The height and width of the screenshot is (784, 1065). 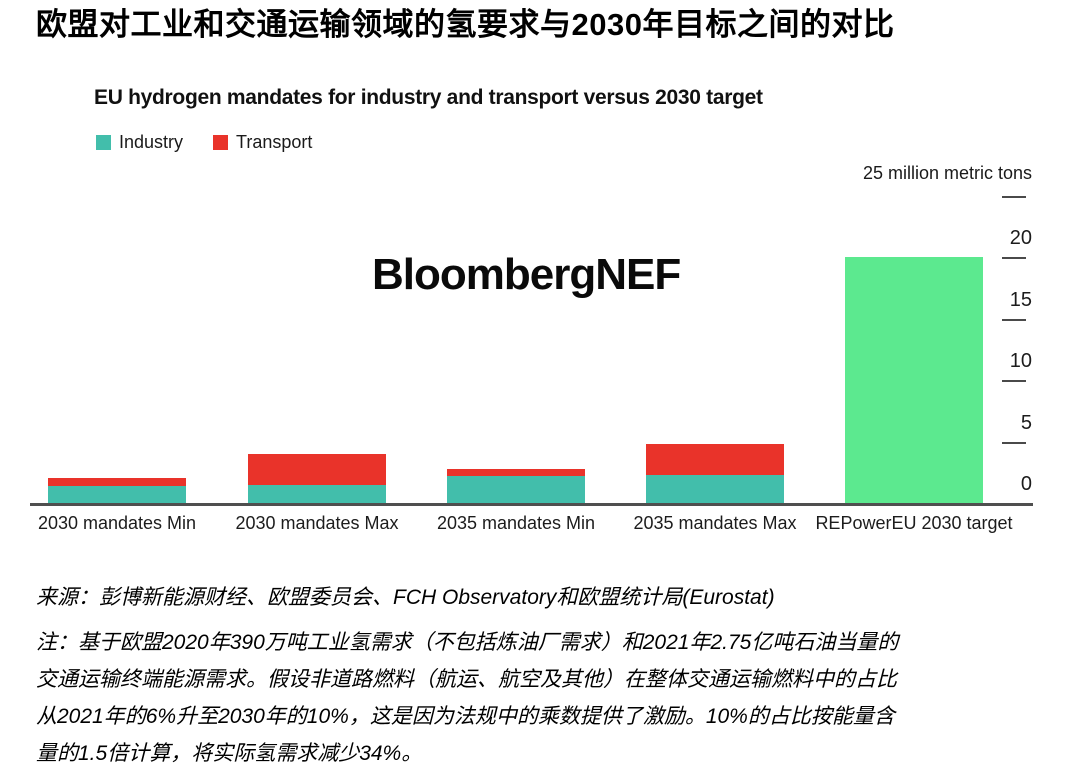 I want to click on bloombergnef-watermark: BloombergNEF, so click(x=526, y=274).